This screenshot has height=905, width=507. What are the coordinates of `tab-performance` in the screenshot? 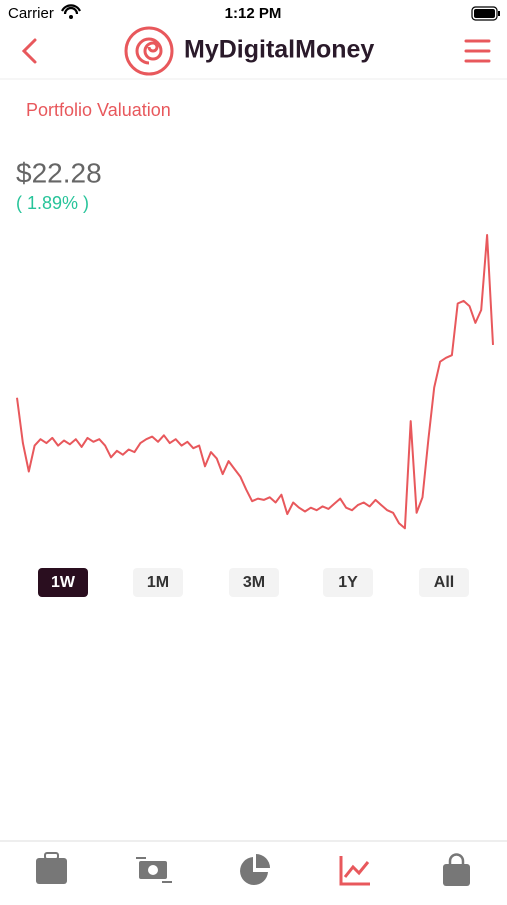 It's located at (354, 871).